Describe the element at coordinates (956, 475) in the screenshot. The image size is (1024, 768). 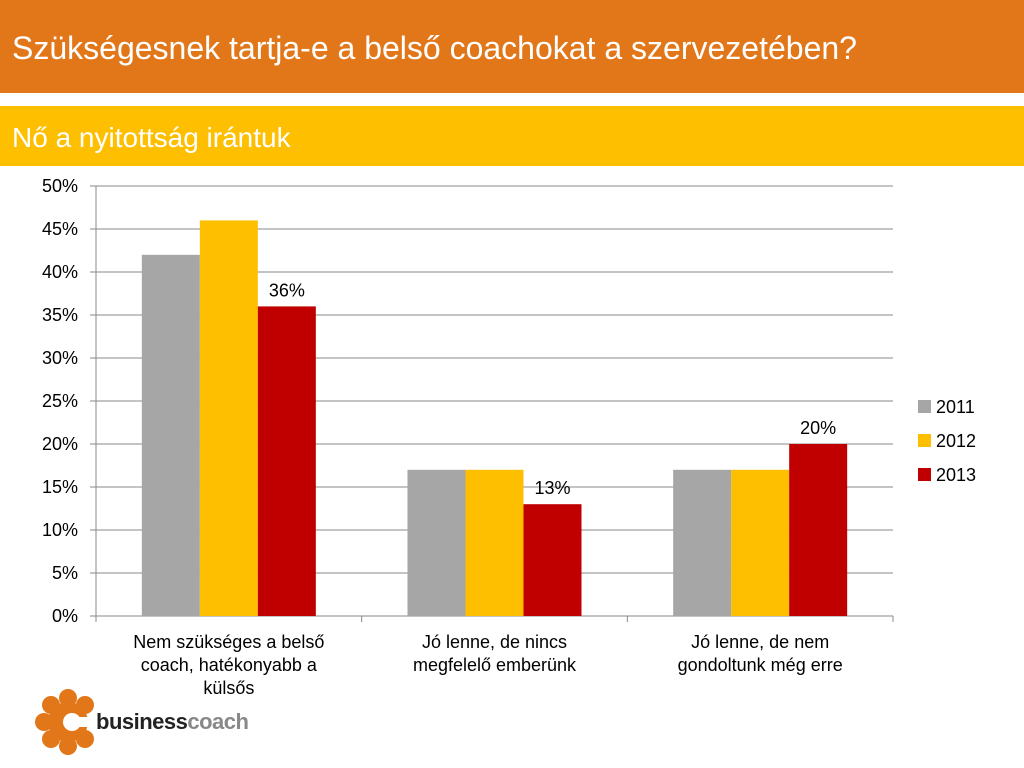
I see `legend-label: 2013` at that location.